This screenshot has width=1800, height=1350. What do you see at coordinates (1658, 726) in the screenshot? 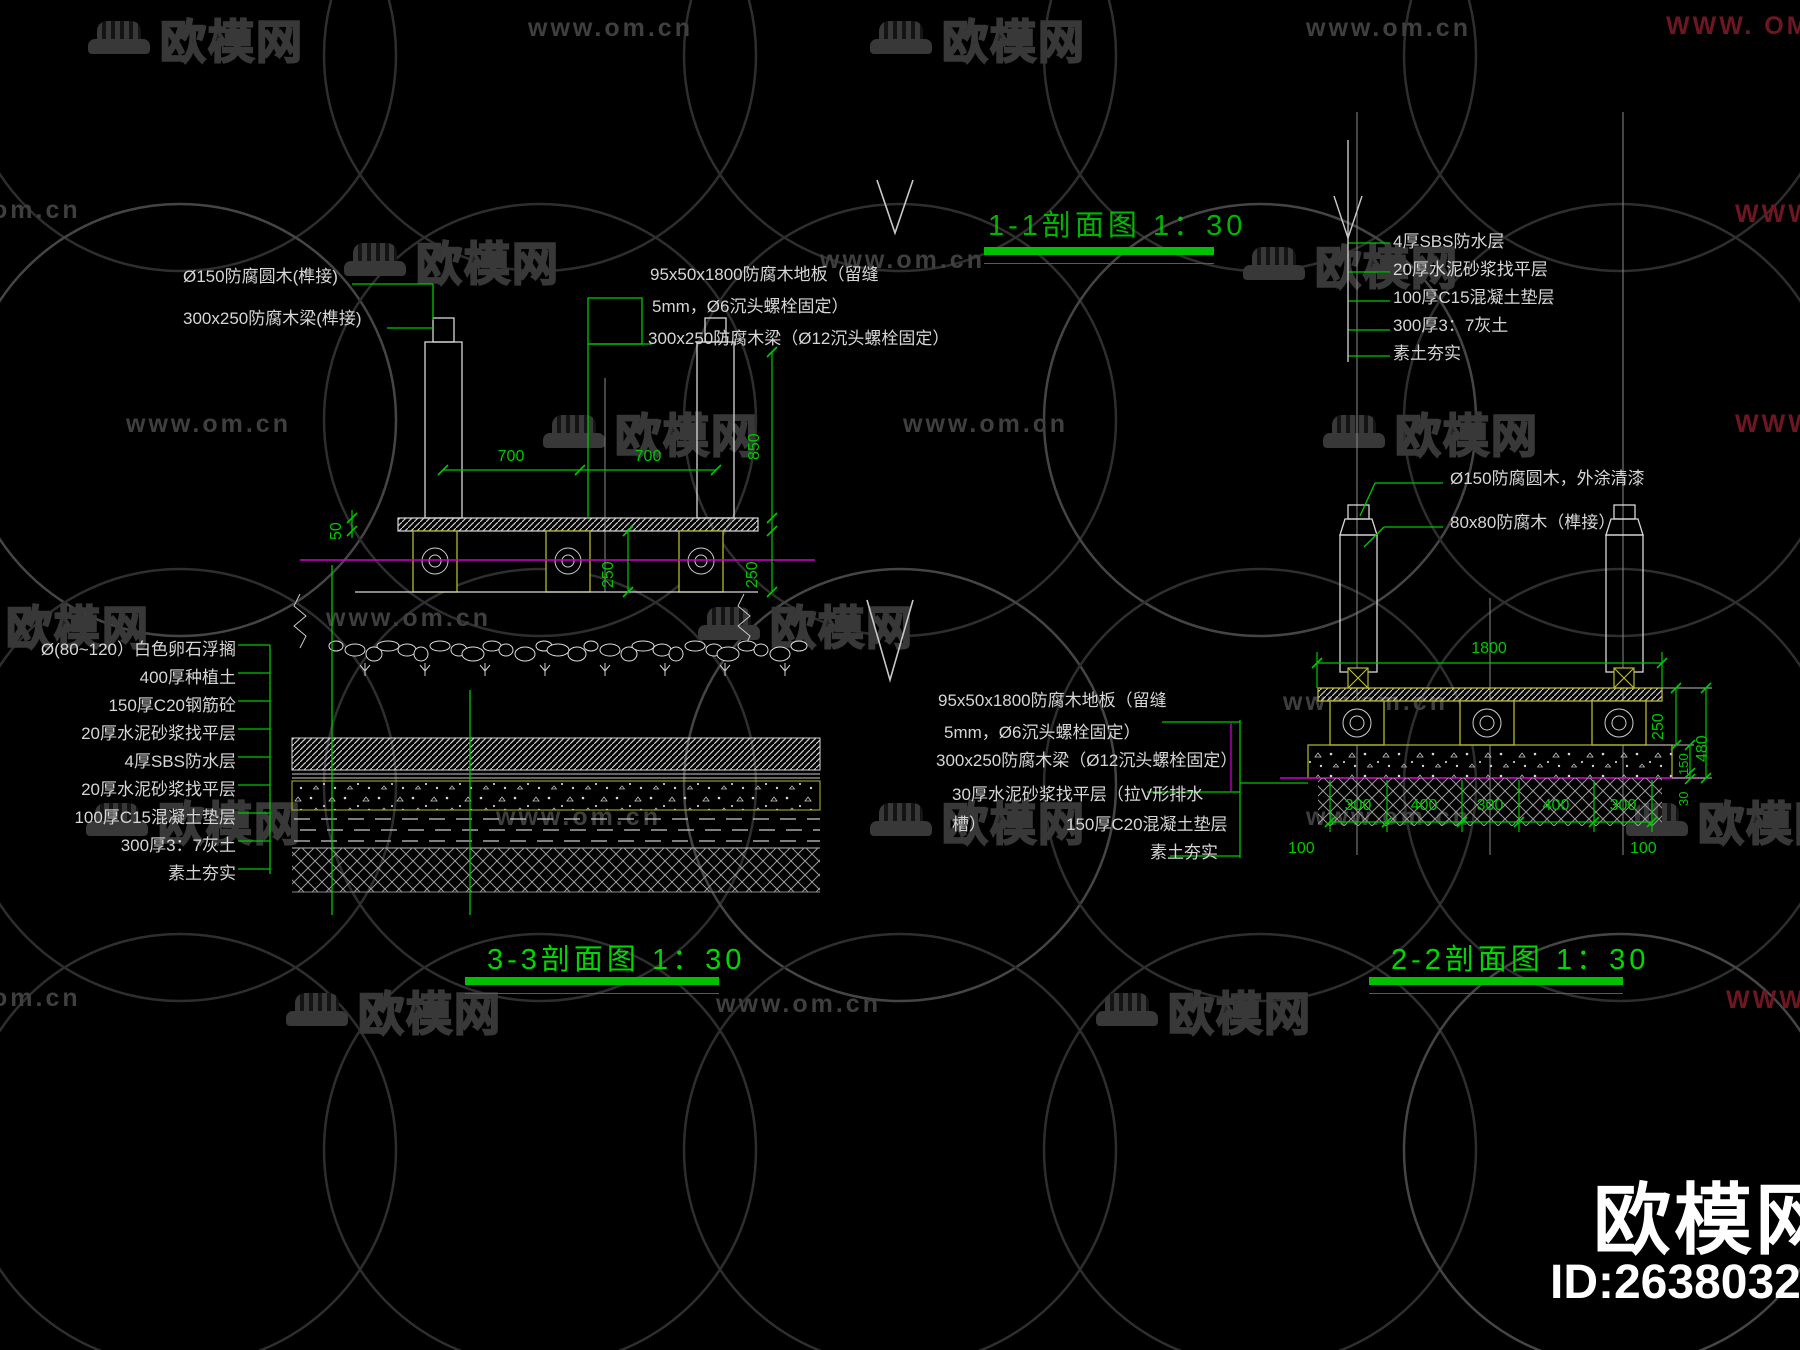
I see `dim-250-right: 250` at bounding box center [1658, 726].